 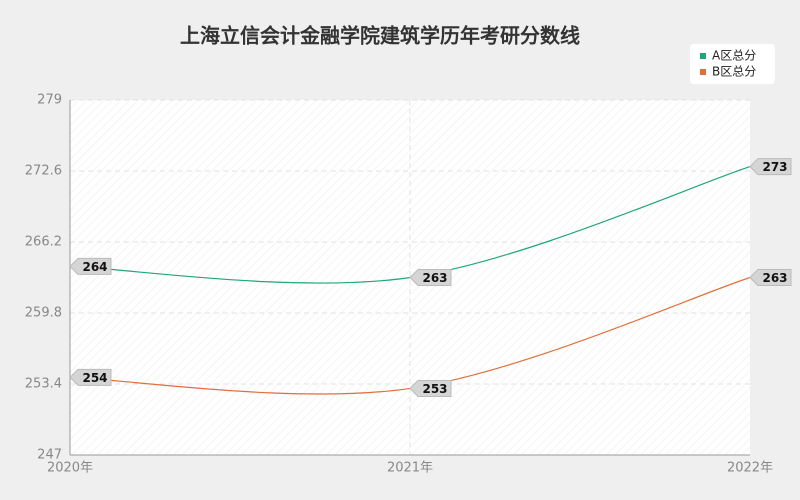 I want to click on x-tick-label: 2022年, so click(x=750, y=468).